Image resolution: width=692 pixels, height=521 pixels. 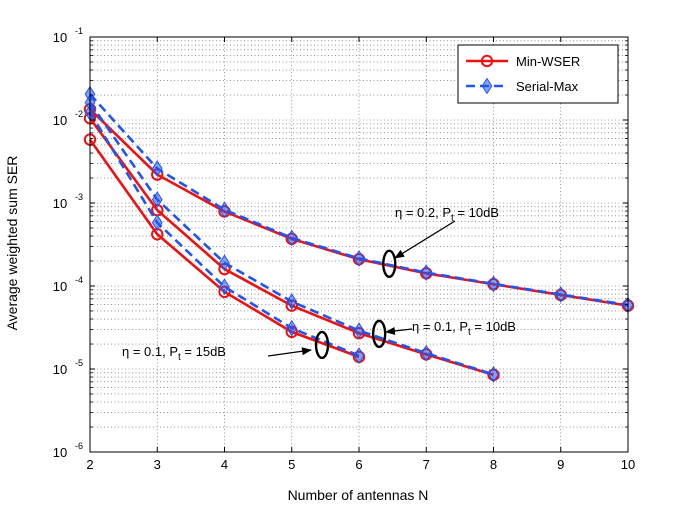 What do you see at coordinates (224, 464) in the screenshot?
I see `x-tick-label: 4` at bounding box center [224, 464].